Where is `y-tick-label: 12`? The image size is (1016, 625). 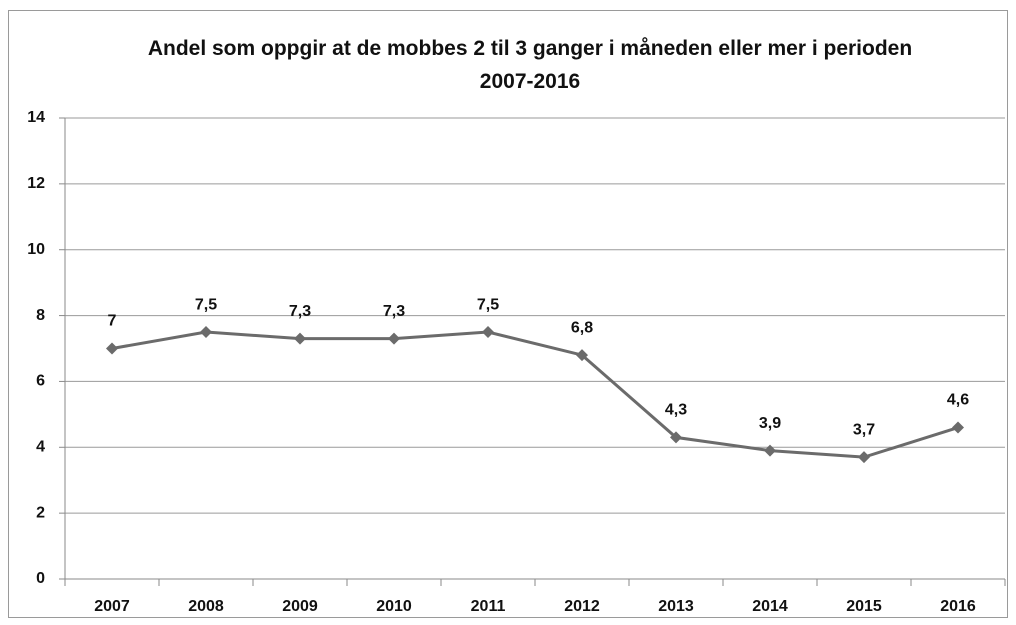
y-tick-label: 12 is located at coordinates (36, 183).